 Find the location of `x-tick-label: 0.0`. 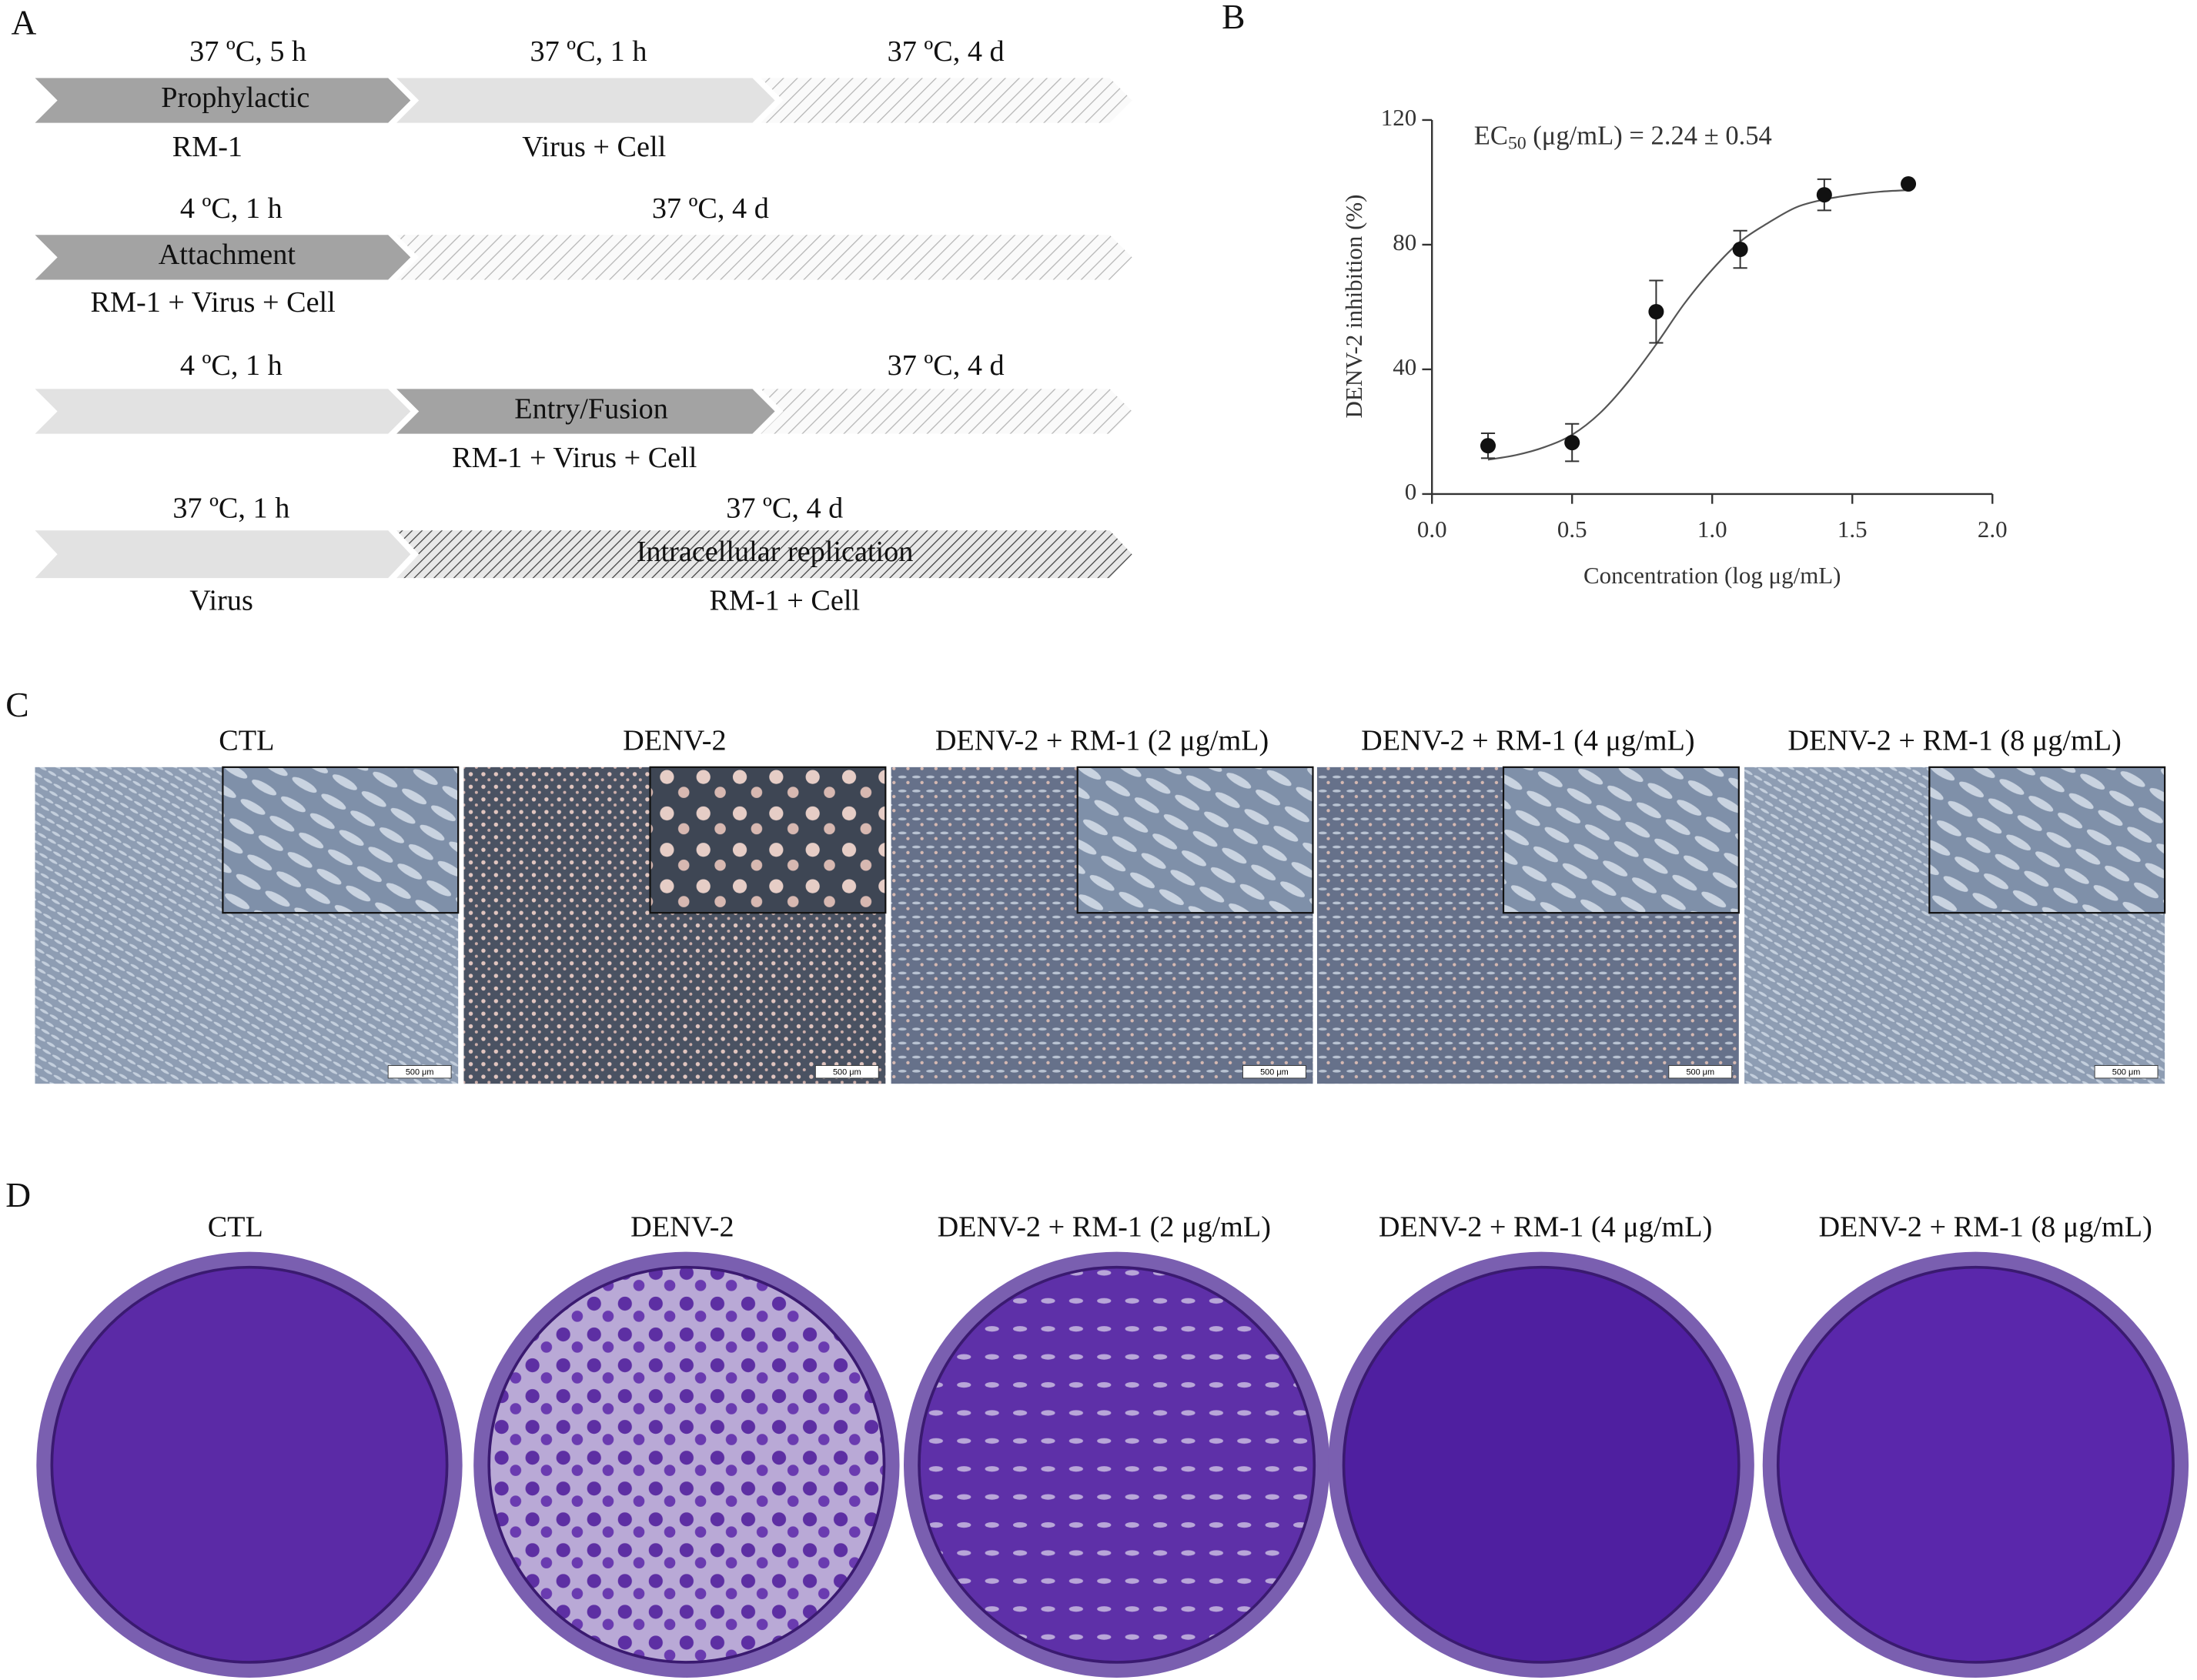

x-tick-label: 0.0 is located at coordinates (1432, 530).